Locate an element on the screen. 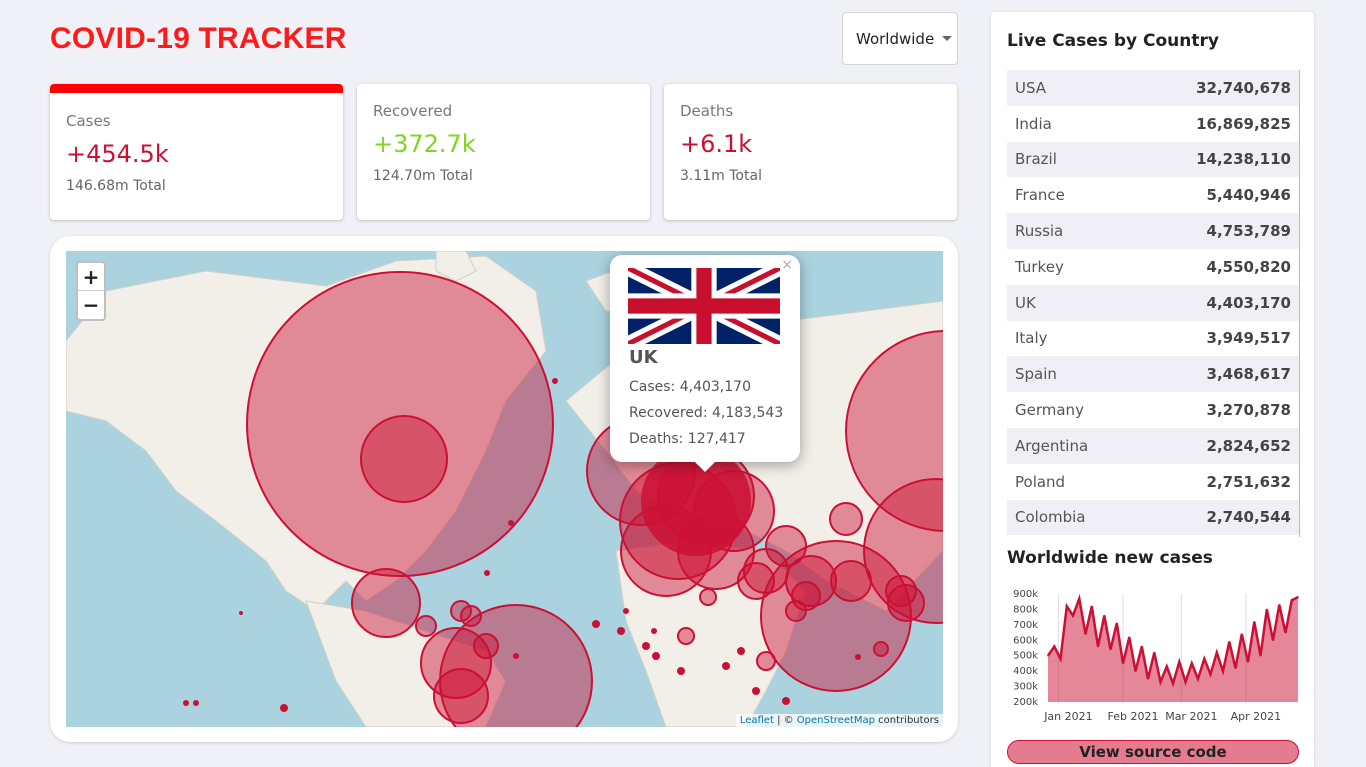 The image size is (1366, 767). table-row: Argentina 2,824,652 is located at coordinates (1153, 445).